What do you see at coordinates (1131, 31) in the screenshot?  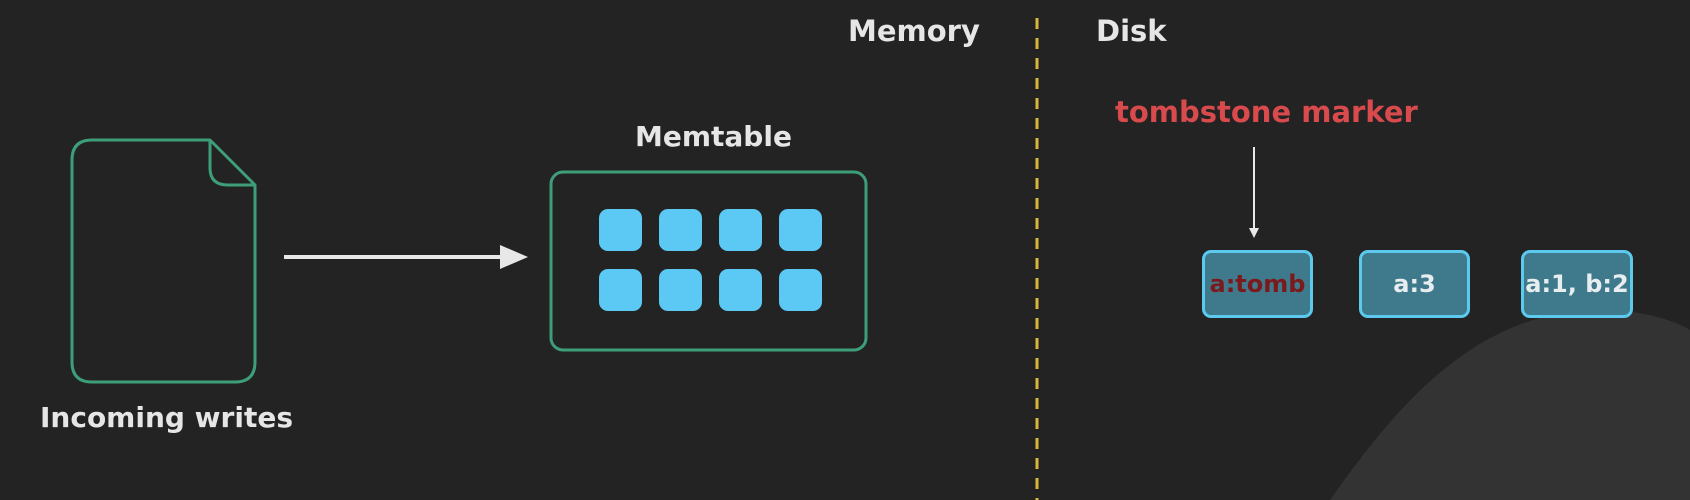 I see `disk-section-label: Disk` at bounding box center [1131, 31].